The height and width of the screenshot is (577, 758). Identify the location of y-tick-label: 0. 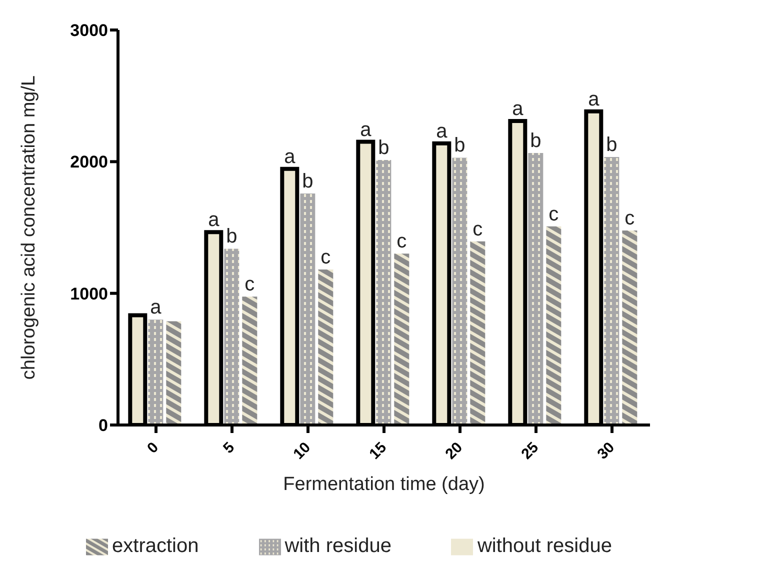
(103, 426).